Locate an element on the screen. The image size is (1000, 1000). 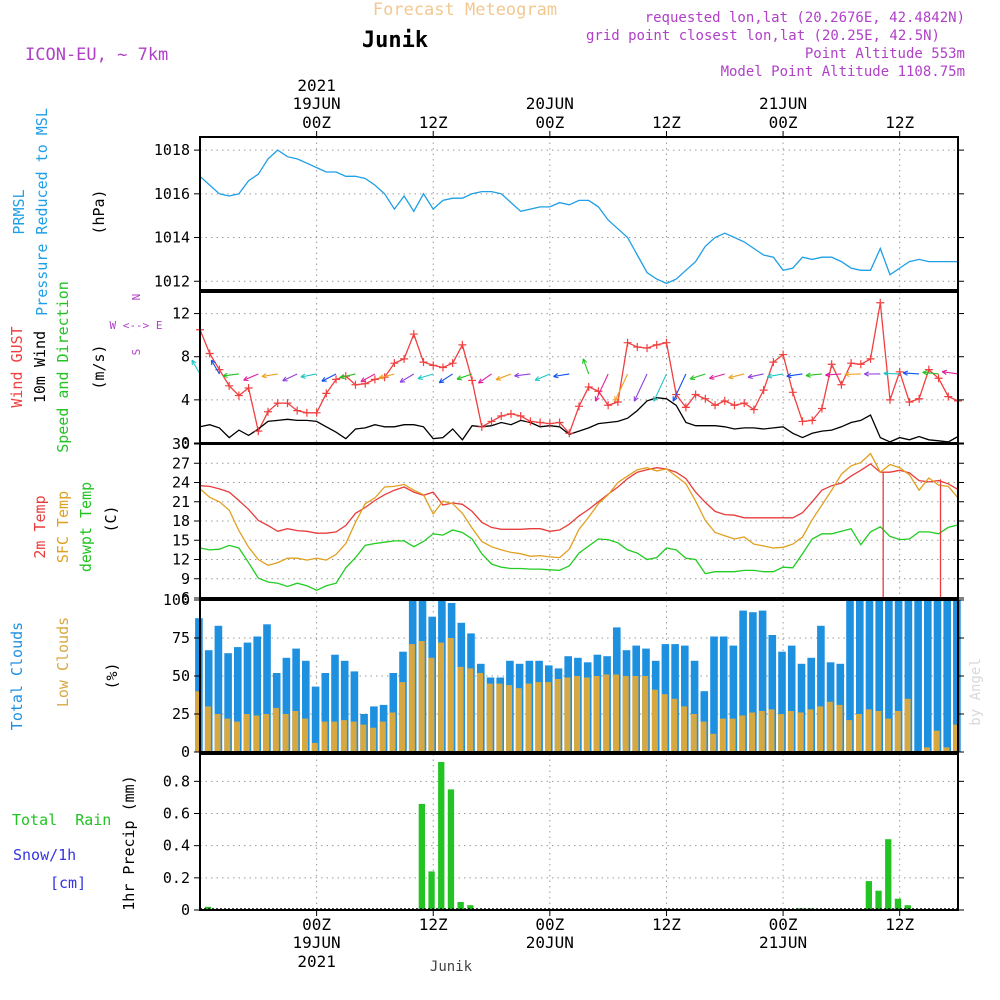
compass-n: N is located at coordinates (136, 297).